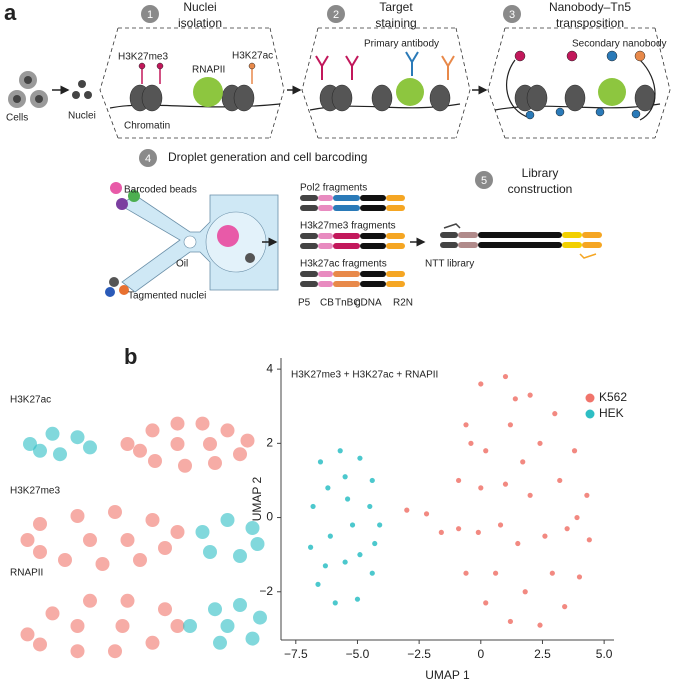 The width and height of the screenshot is (676, 690). Describe the element at coordinates (480, 654) in the screenshot. I see `x-tick-label: 0` at that location.